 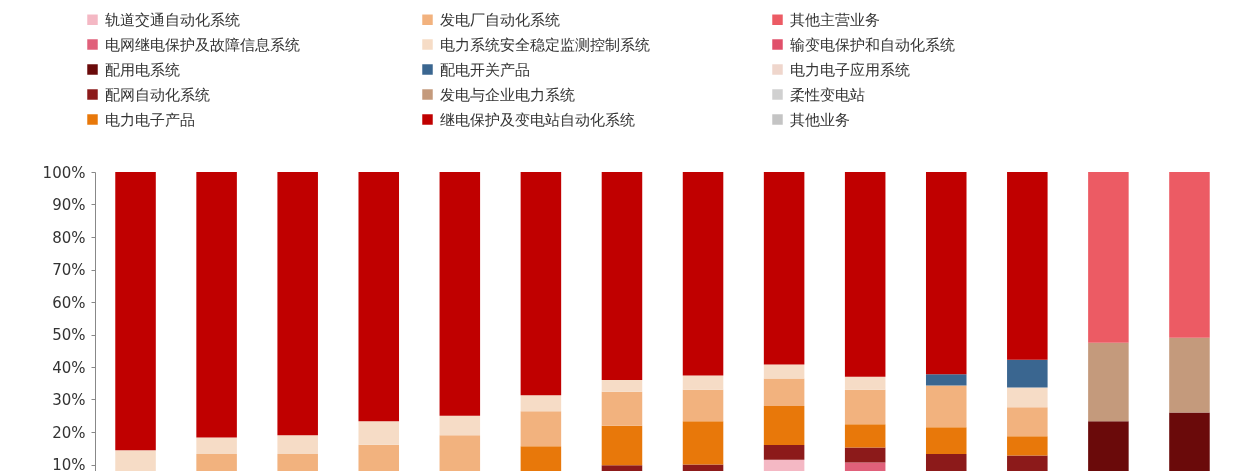 I want to click on legend-label: 输变电保护和自动化系统, so click(x=872, y=44).